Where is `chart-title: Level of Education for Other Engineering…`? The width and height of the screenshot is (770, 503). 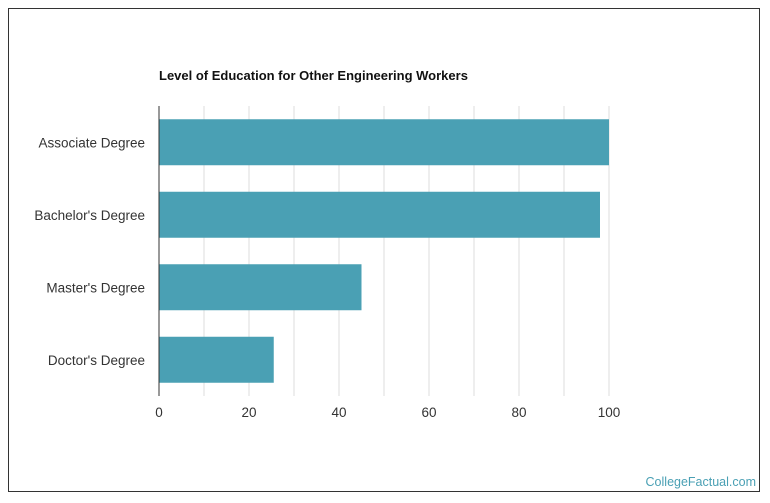 chart-title: Level of Education for Other Engineering… is located at coordinates (313, 75).